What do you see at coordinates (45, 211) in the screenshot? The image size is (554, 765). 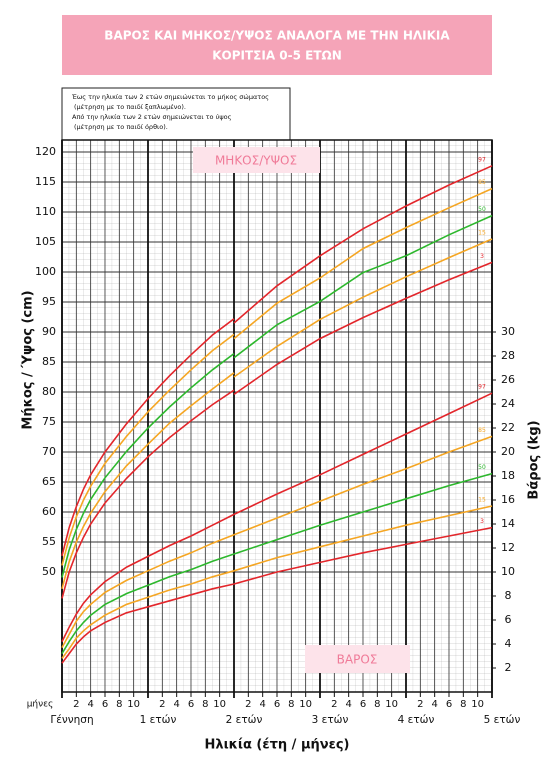 I see `y-tick-label: 110` at bounding box center [45, 211].